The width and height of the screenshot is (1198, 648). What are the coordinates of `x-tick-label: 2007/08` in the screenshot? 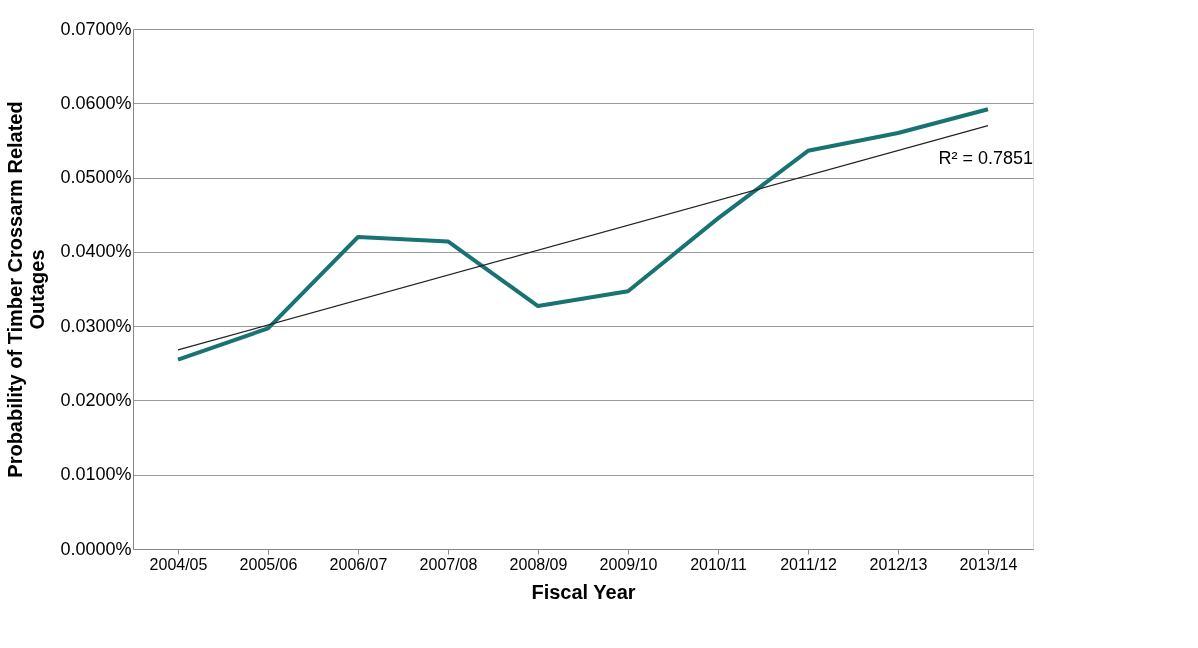 It's located at (448, 564).